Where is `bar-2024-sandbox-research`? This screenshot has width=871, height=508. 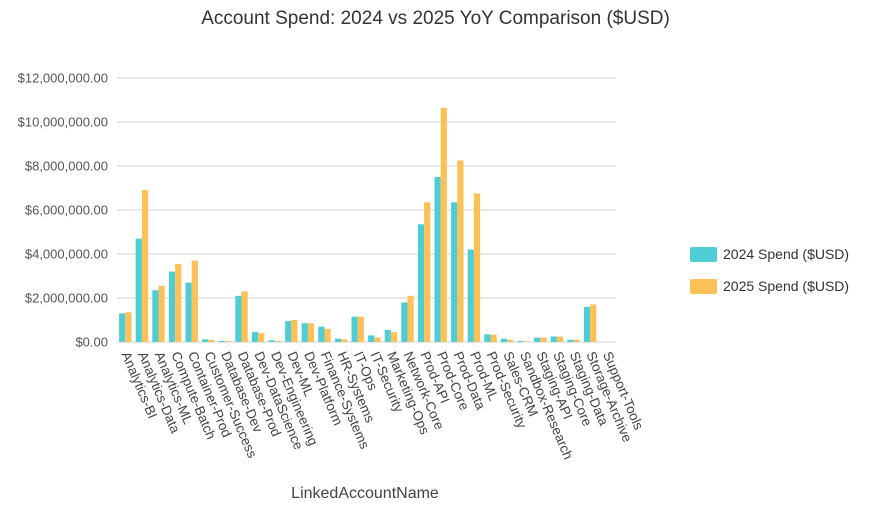
bar-2024-sandbox-research is located at coordinates (520, 341).